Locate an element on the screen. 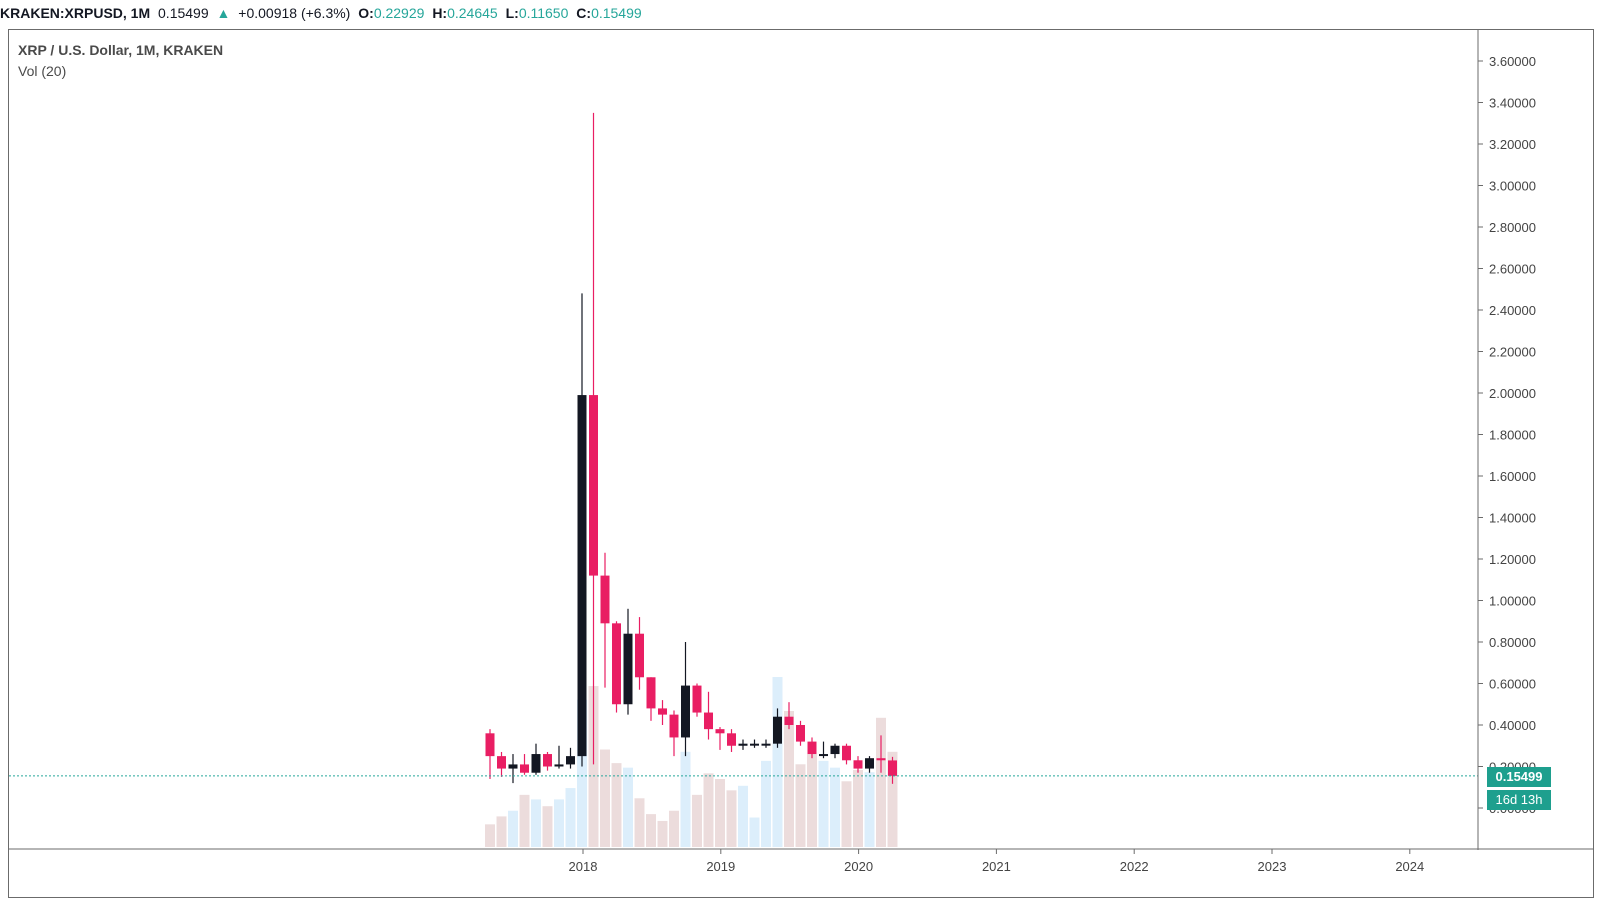  y-tick-label: 2.40000 is located at coordinates (1512, 310).